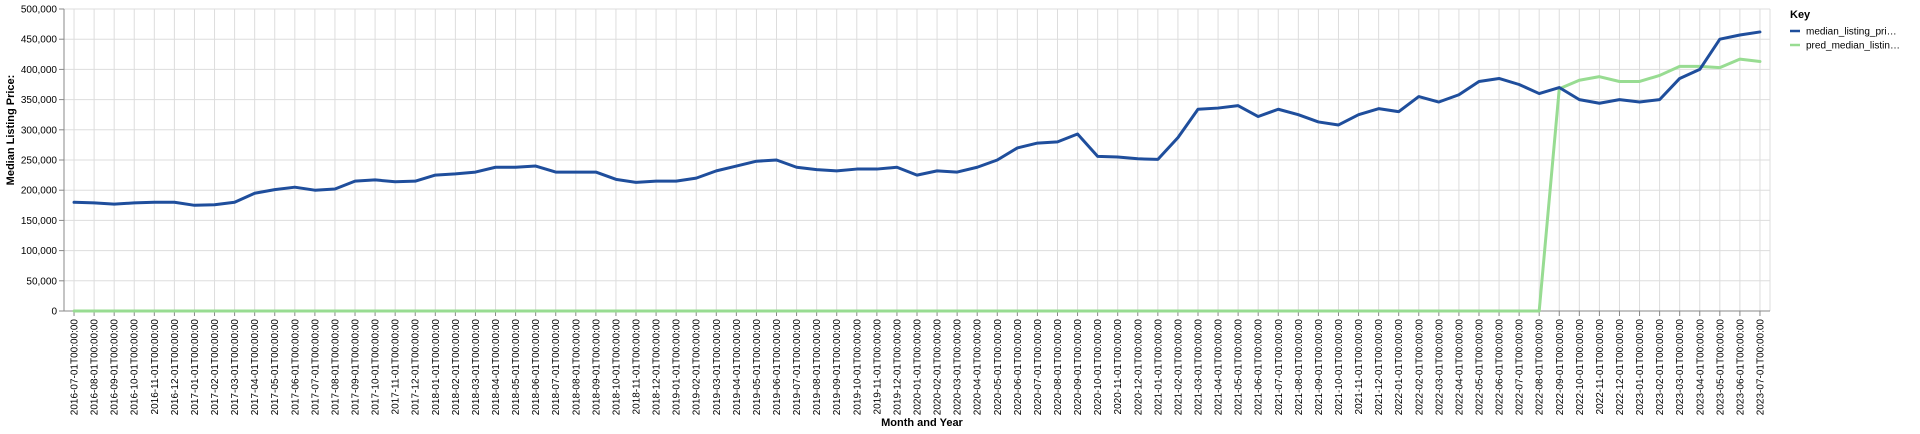 This screenshot has width=1920, height=434. Describe the element at coordinates (39, 70) in the screenshot. I see `y-tick-label: 400,000` at that location.